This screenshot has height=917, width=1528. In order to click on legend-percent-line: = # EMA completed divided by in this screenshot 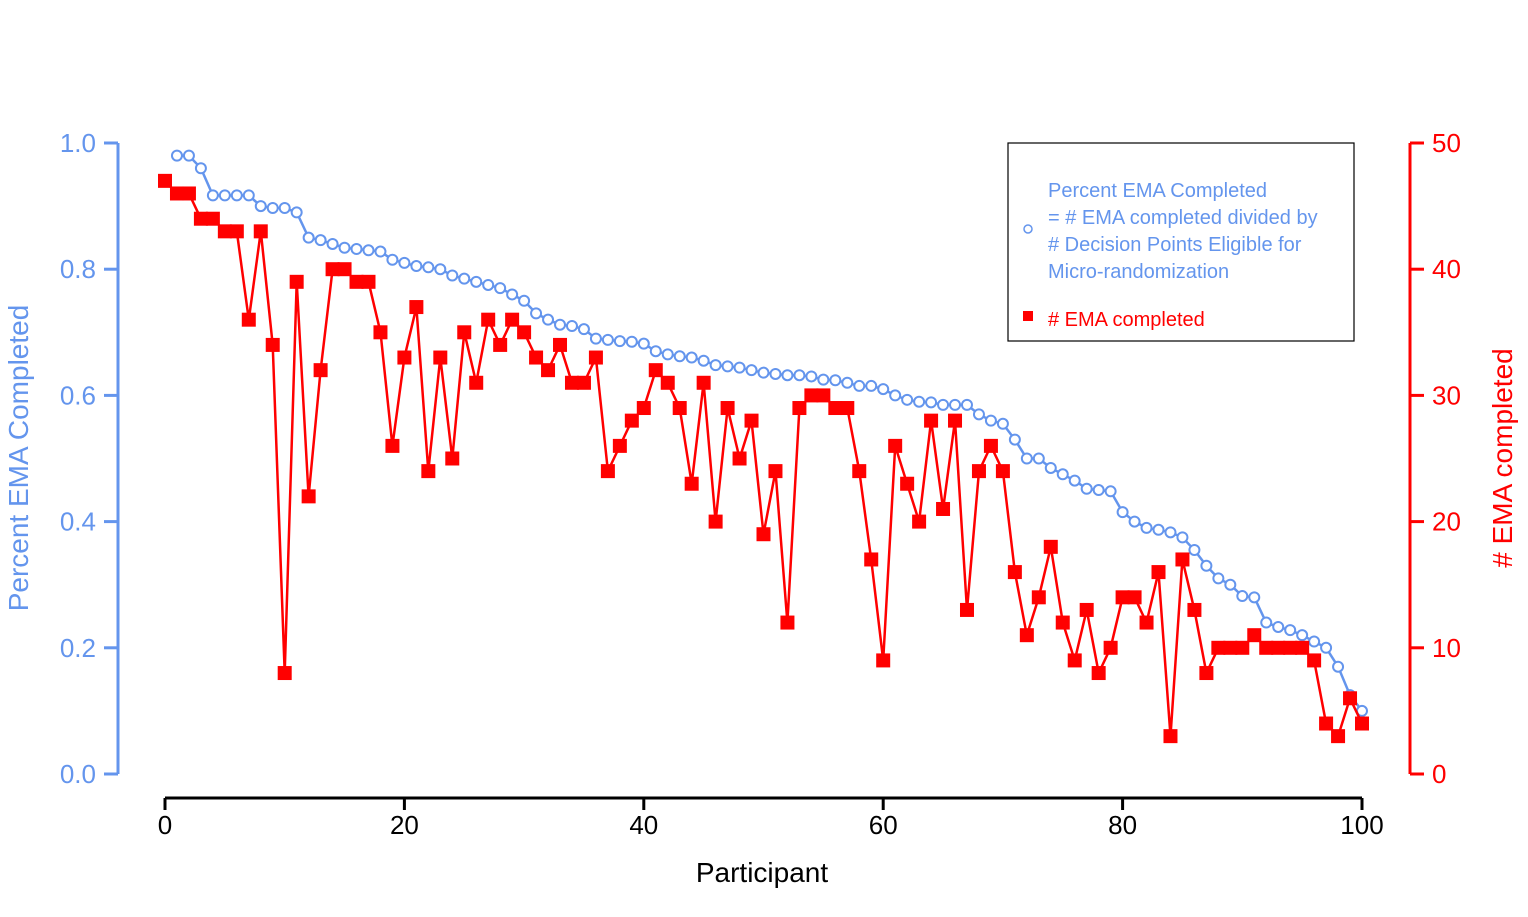, I will do `click(1183, 218)`.